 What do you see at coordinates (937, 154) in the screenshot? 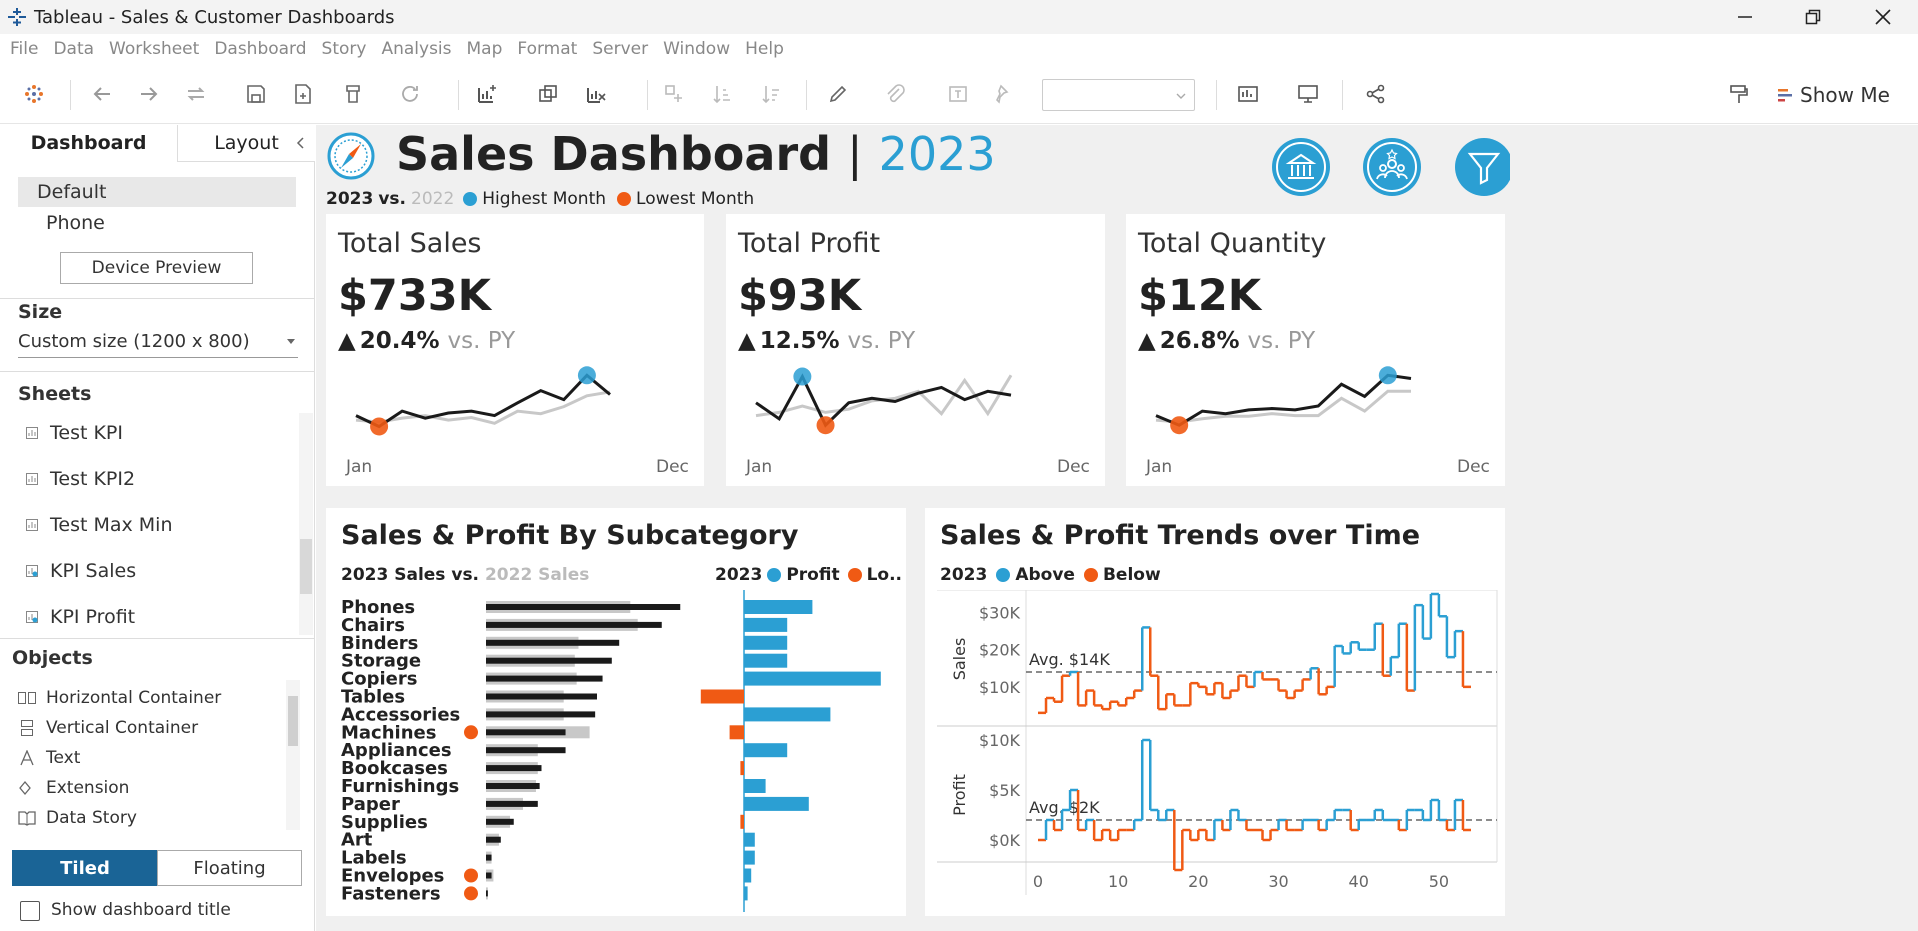
I see `dashboard-year: 2023` at bounding box center [937, 154].